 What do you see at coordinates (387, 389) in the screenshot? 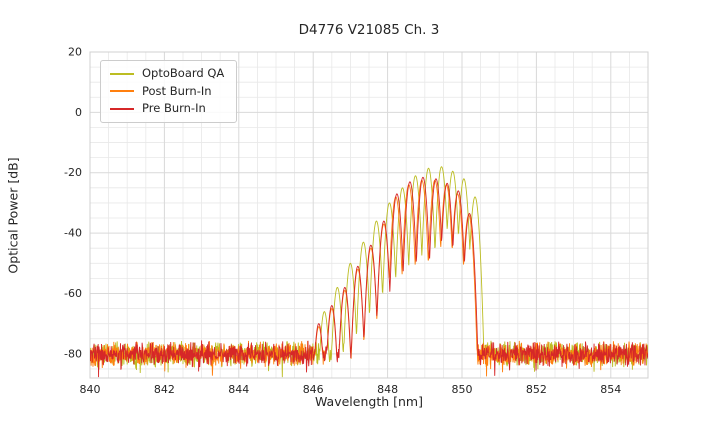
I see `x-tick-label: 848` at bounding box center [387, 389].